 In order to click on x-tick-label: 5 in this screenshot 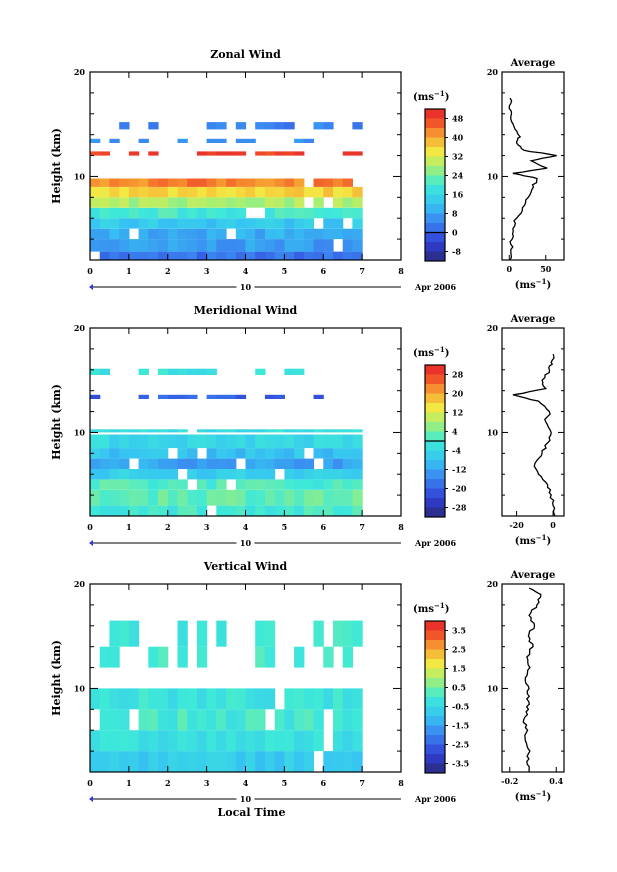, I will do `click(285, 527)`.